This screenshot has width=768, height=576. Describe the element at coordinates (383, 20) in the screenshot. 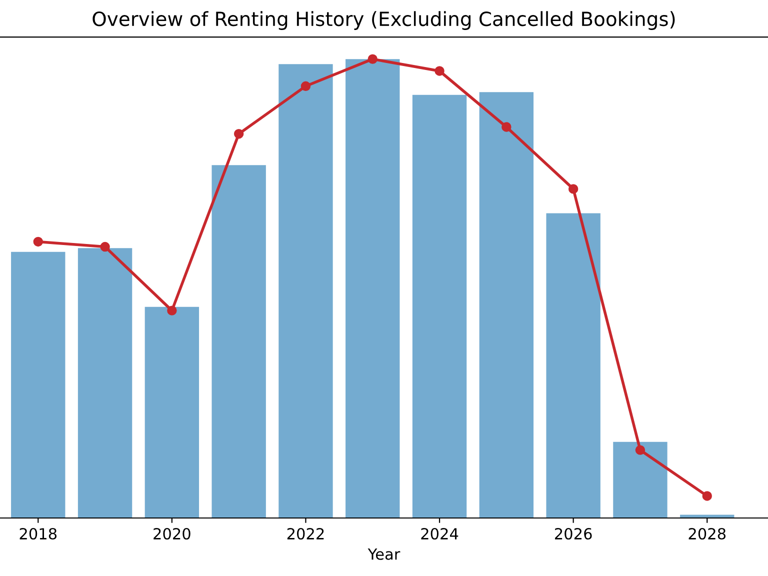

I see `chart-title: Overview of Renting History (Excluding Cancelled Bookings)` at that location.